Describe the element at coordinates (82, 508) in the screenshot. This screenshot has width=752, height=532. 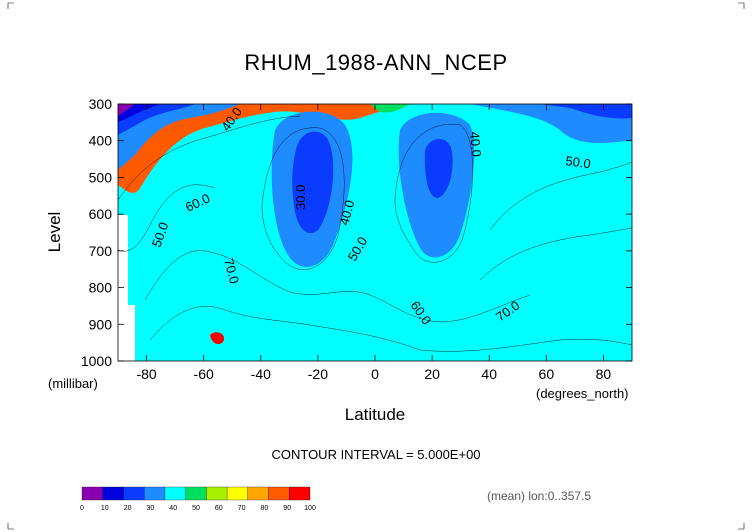
I see `colorbar-tick-label: 0` at that location.